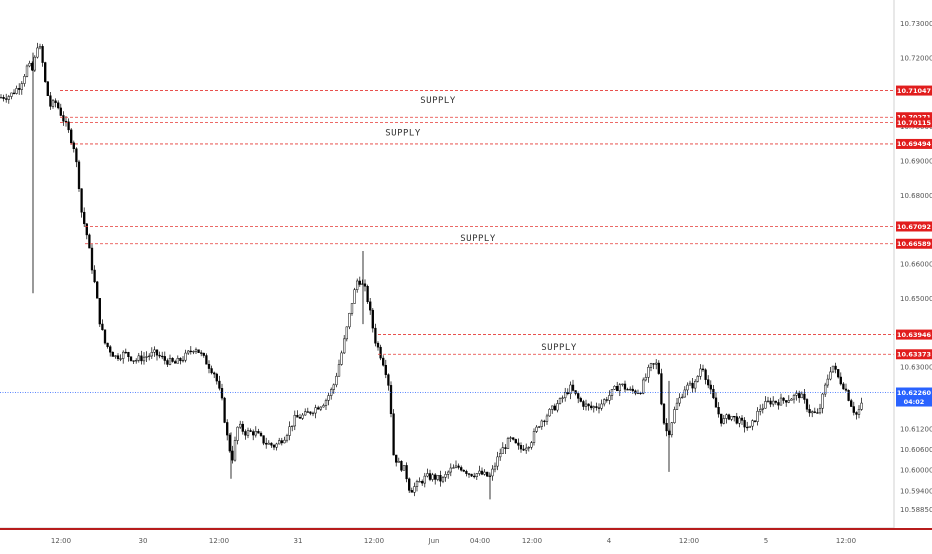  What do you see at coordinates (914, 355) in the screenshot?
I see `price-badge-label: 10.63373` at bounding box center [914, 355].